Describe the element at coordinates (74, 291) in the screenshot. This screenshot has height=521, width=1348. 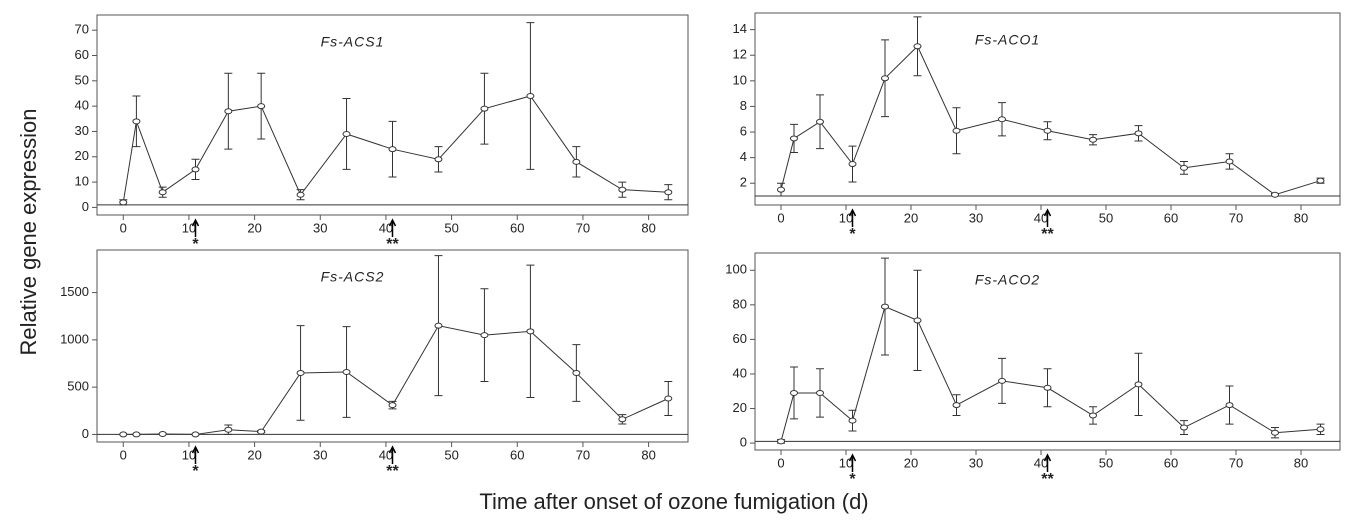
I see `y-tick-label: 1500` at that location.